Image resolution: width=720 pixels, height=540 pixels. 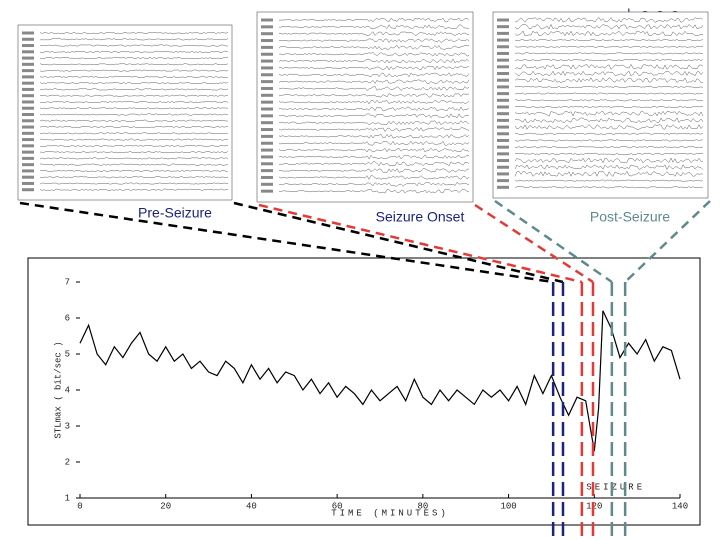 I want to click on x-tick-label: 140, so click(x=680, y=506).